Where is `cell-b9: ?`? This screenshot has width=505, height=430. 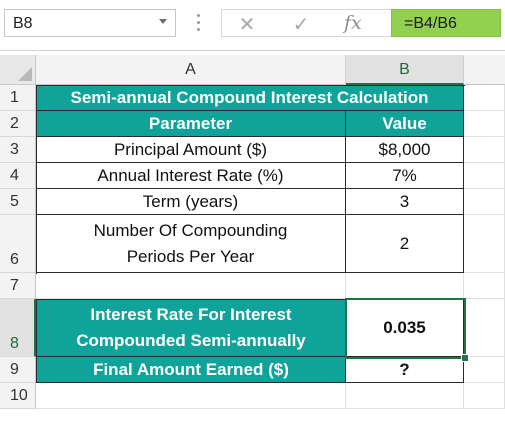 cell-b9: ? is located at coordinates (405, 370).